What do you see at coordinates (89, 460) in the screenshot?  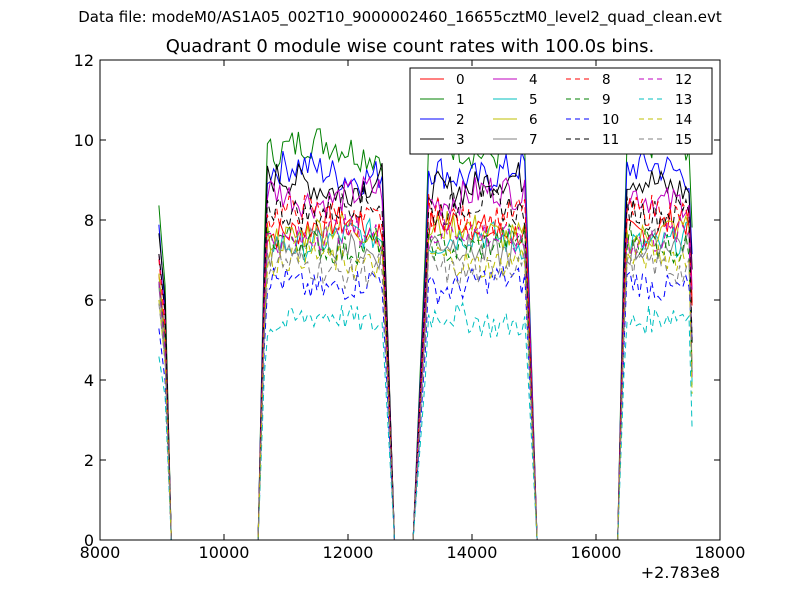 I see `y-tick-label: 2` at bounding box center [89, 460].